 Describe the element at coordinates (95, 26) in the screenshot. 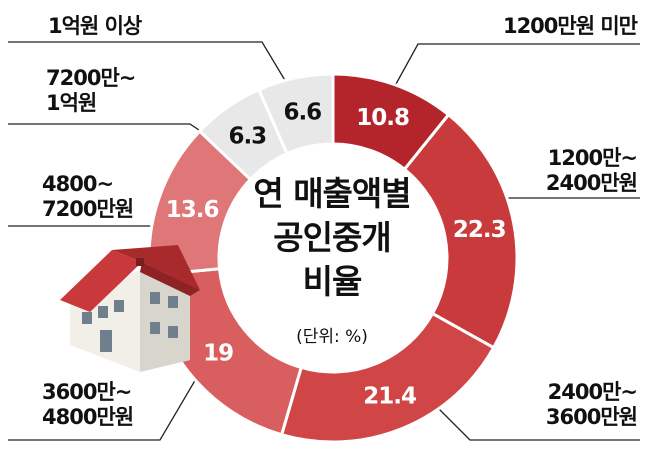

I see `category-label: 1억원 이상` at that location.